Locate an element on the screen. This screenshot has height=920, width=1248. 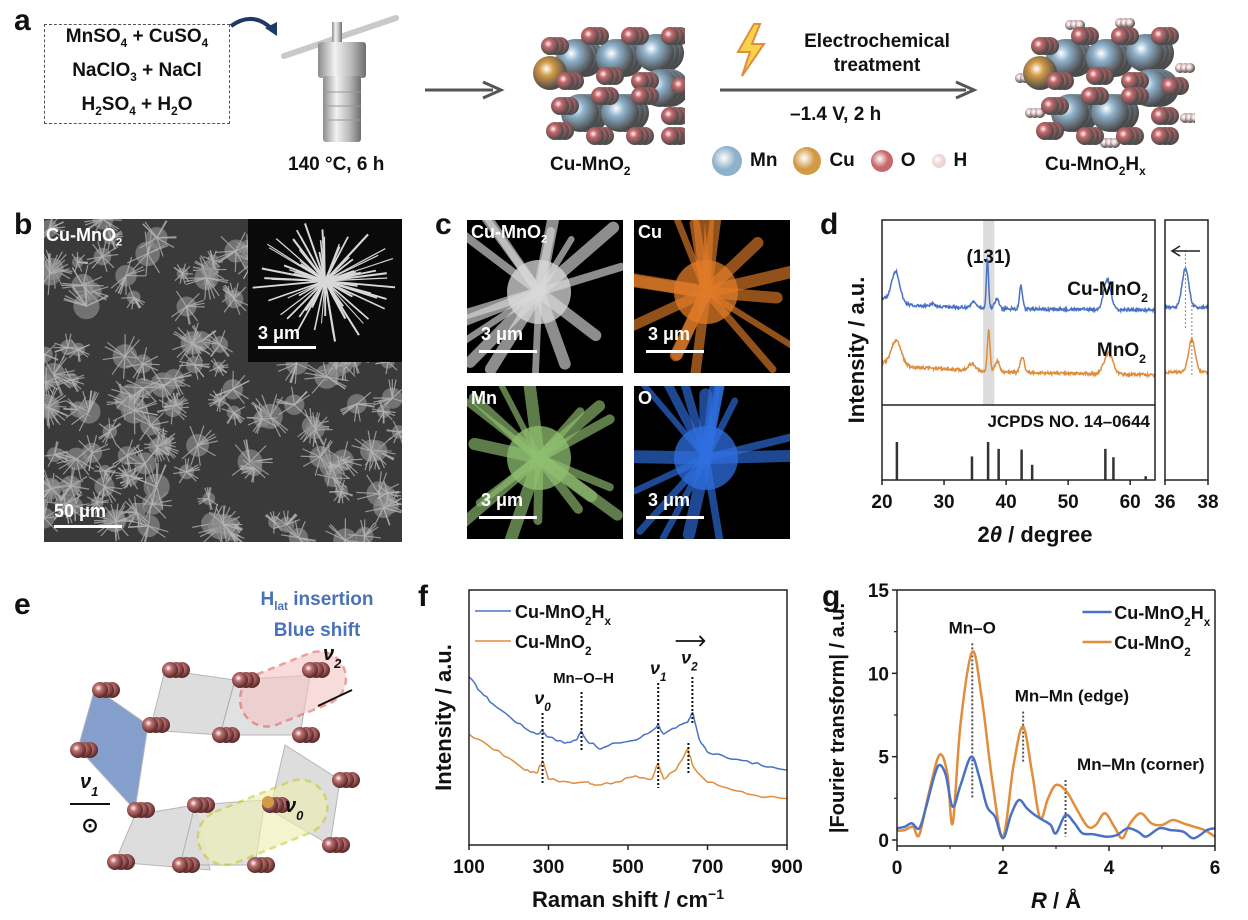
panel-label-c: c is located at coordinates (443, 224).